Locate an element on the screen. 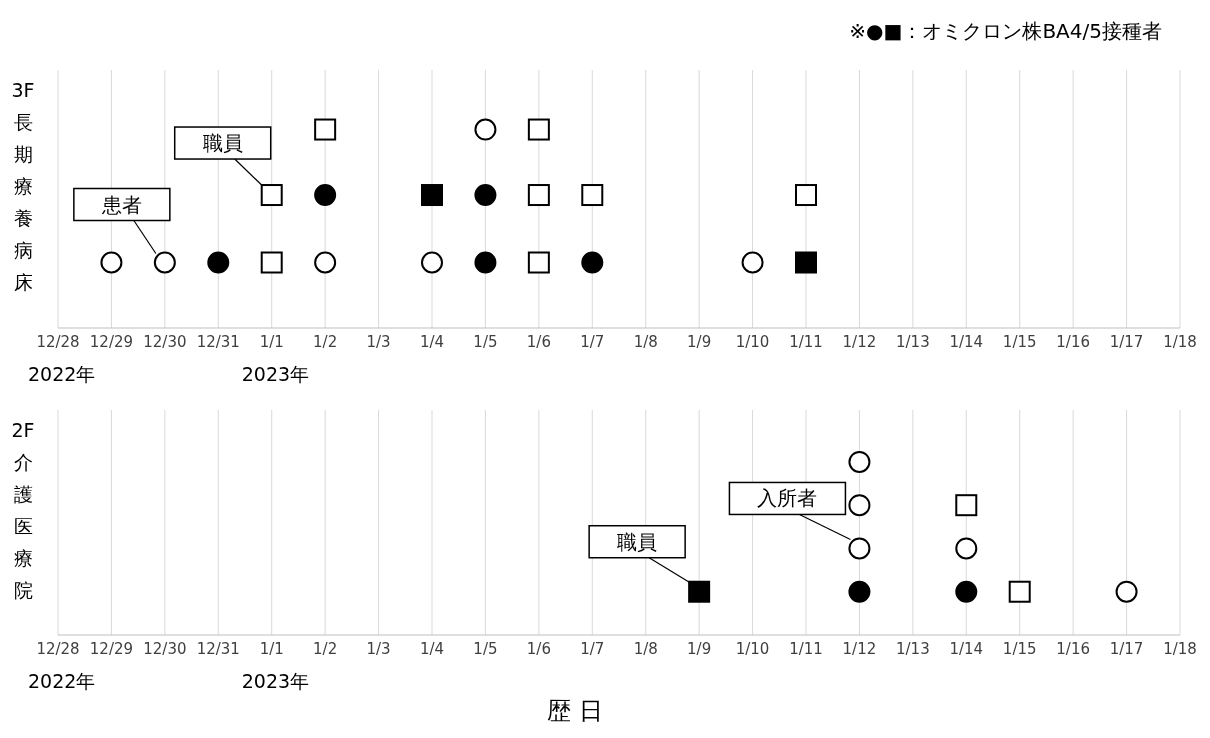 This screenshot has width=1210, height=738. text: ※●■：オミクロン株BA4/5接種者 is located at coordinates (1005, 31).